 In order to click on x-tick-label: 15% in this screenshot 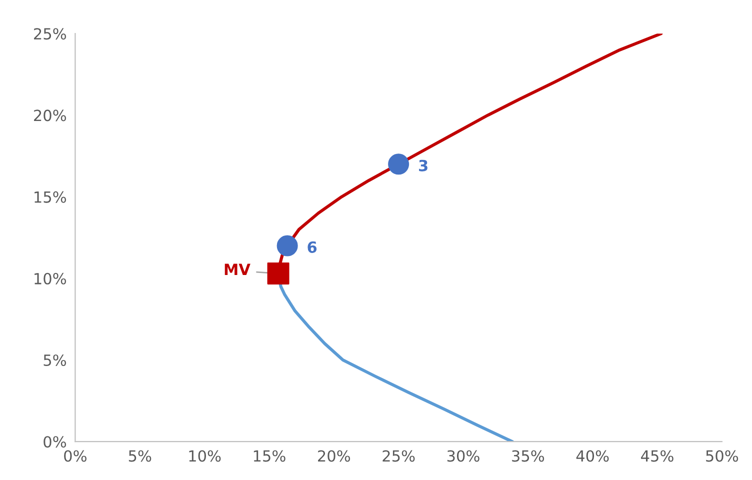, I will do `click(270, 456)`.